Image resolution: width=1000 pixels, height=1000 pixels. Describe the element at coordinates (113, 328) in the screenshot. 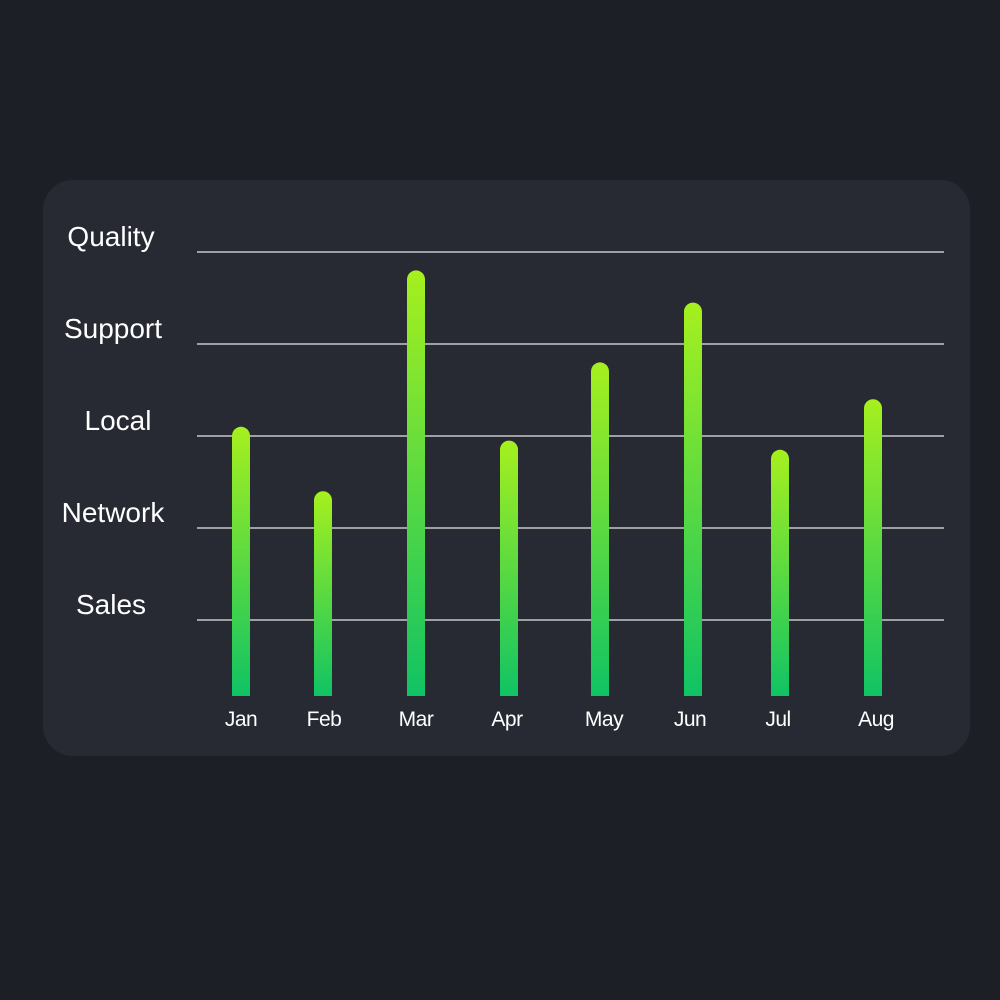

I see `y-tick-label-support: Support` at that location.